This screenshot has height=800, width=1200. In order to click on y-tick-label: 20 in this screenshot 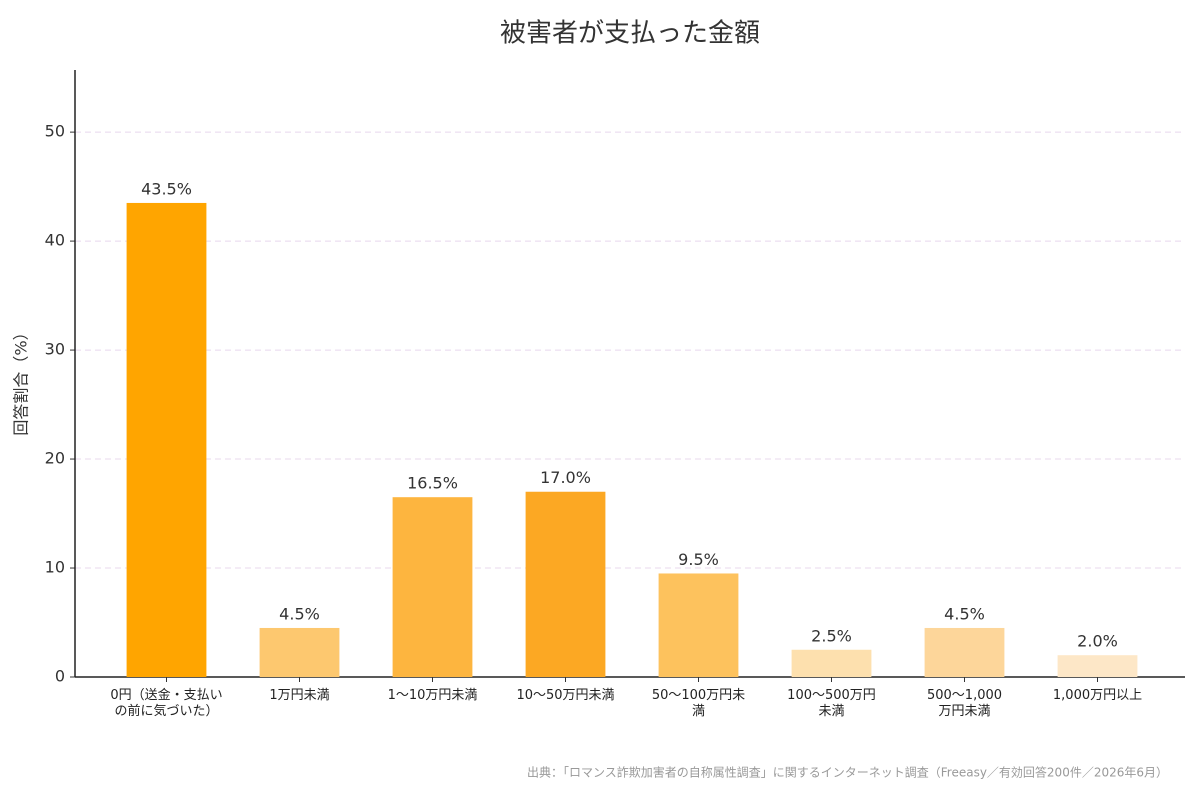, I will do `click(55, 458)`.